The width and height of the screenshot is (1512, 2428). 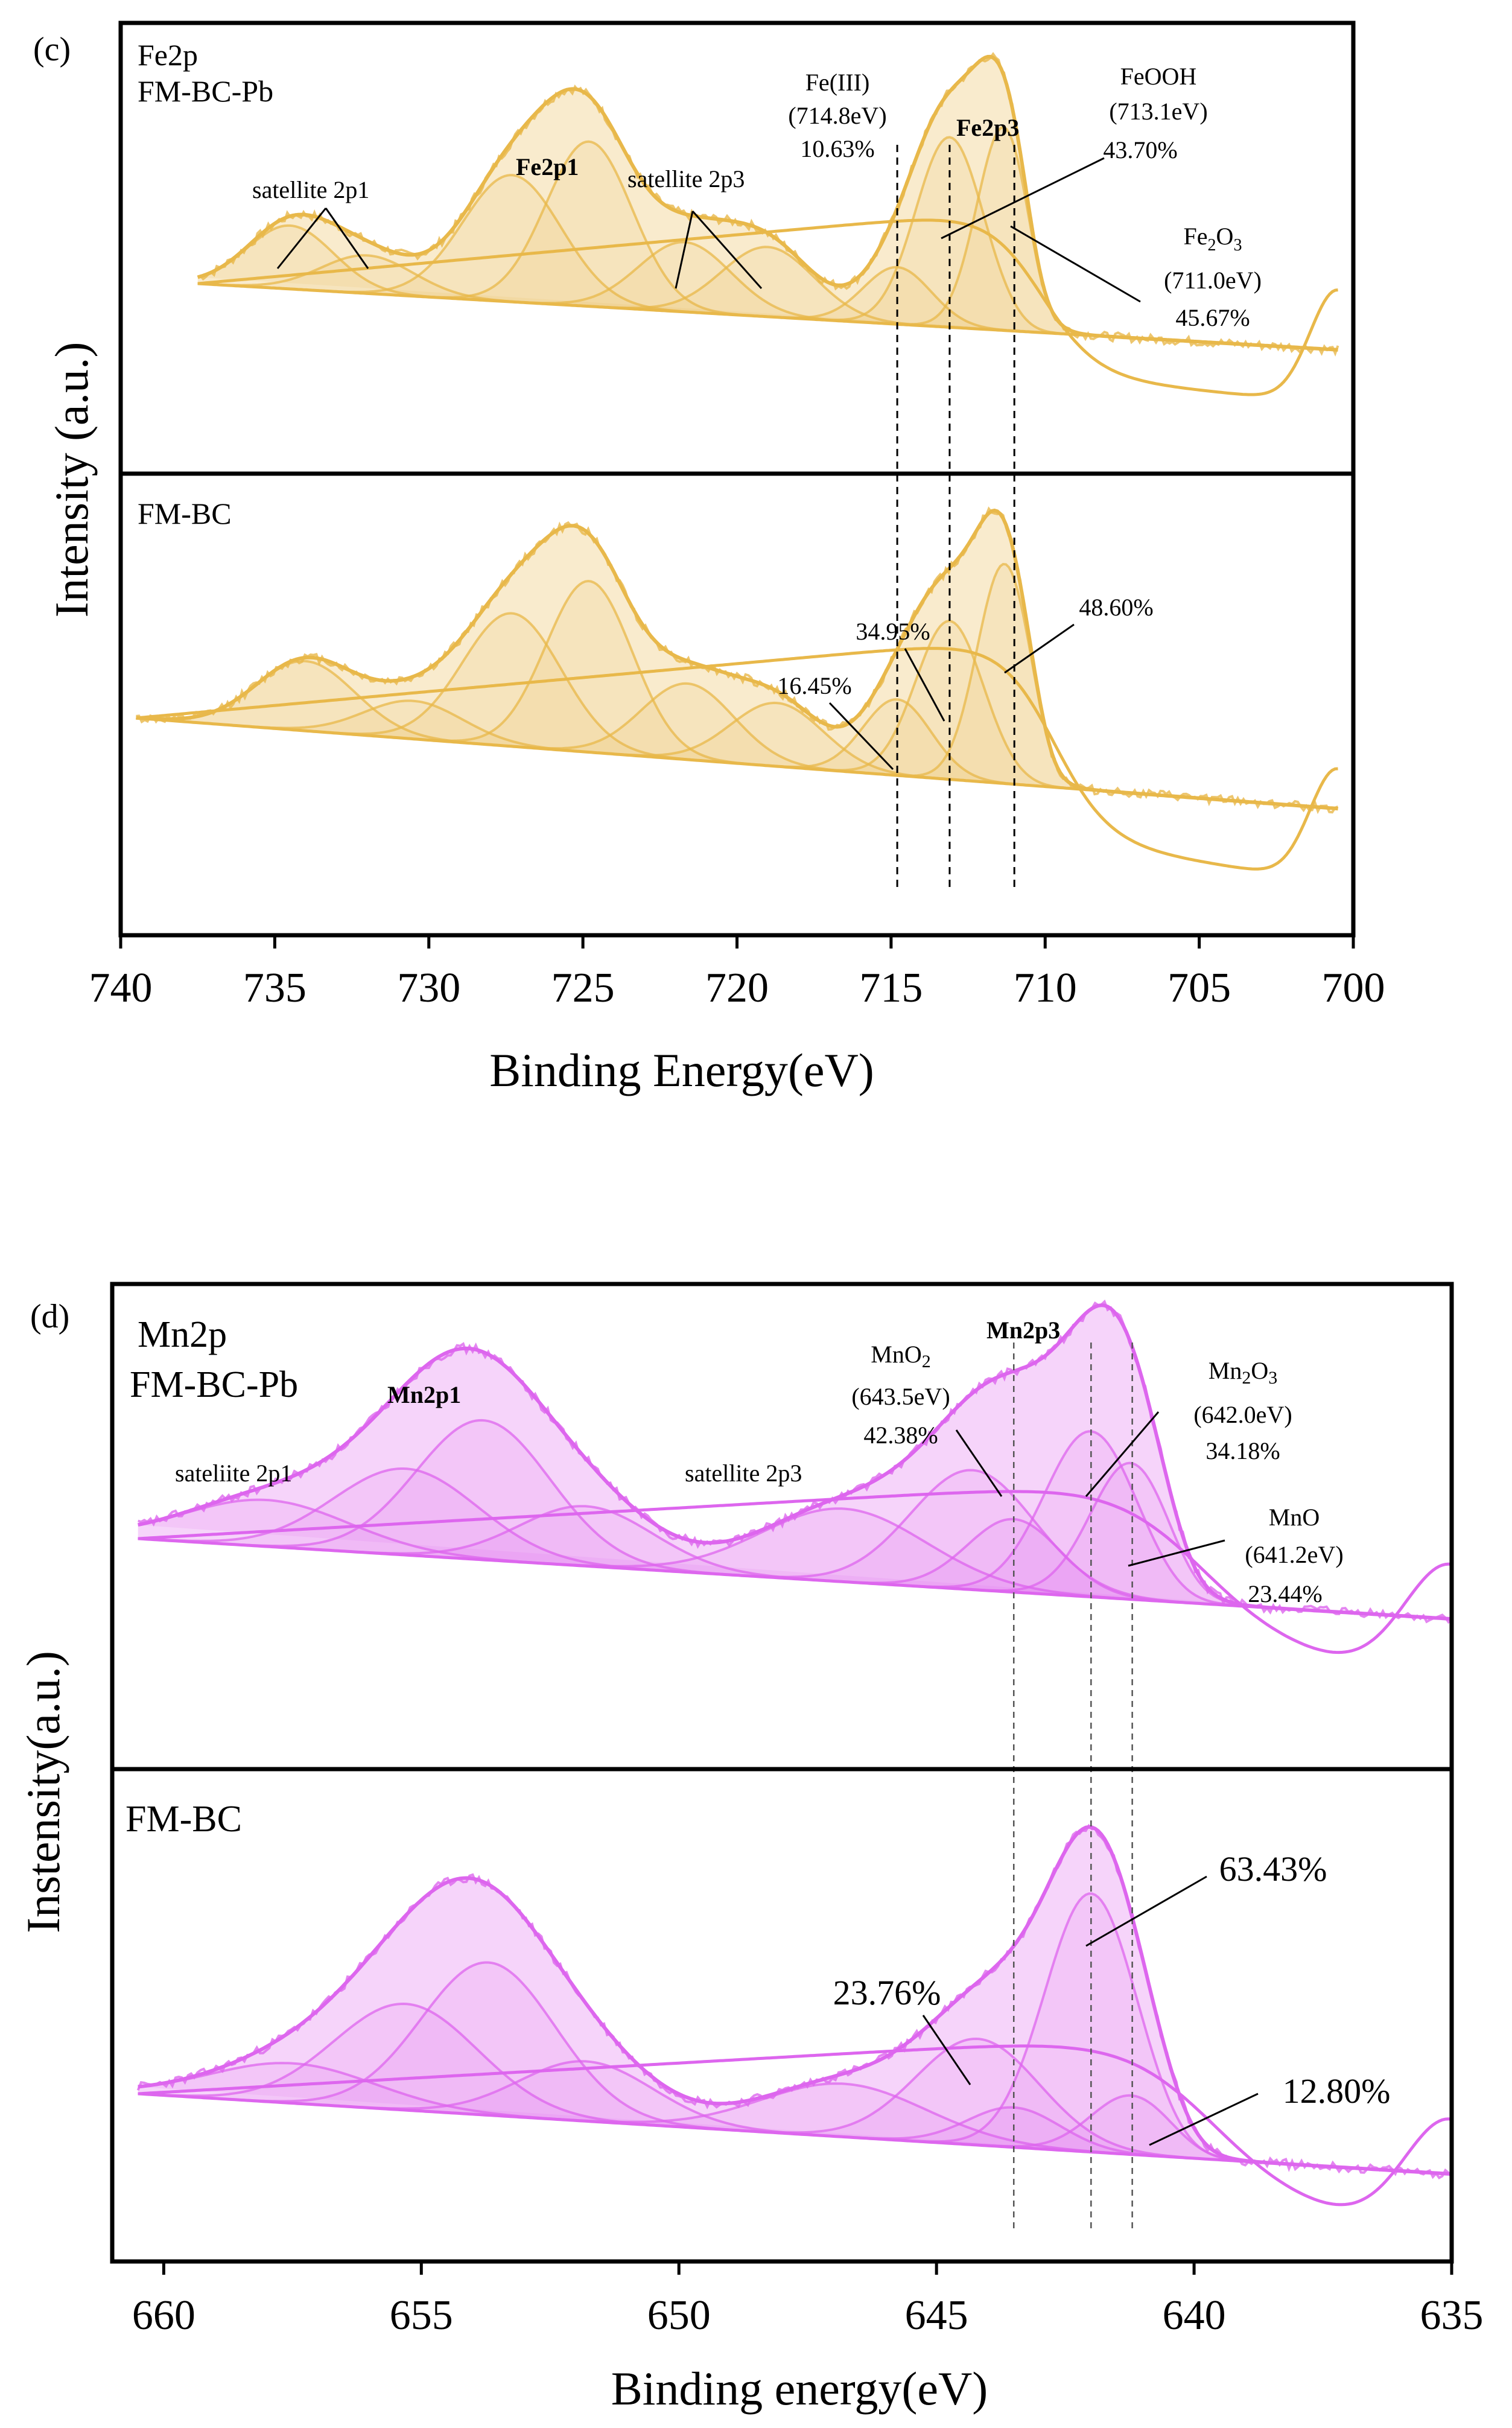 What do you see at coordinates (737, 988) in the screenshot?
I see `x-tick-label: 720` at bounding box center [737, 988].